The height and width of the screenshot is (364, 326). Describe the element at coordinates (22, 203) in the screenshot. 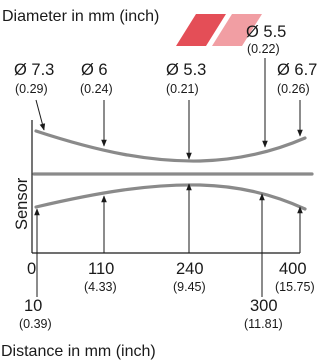

I see `sensor-label: Sensor` at that location.